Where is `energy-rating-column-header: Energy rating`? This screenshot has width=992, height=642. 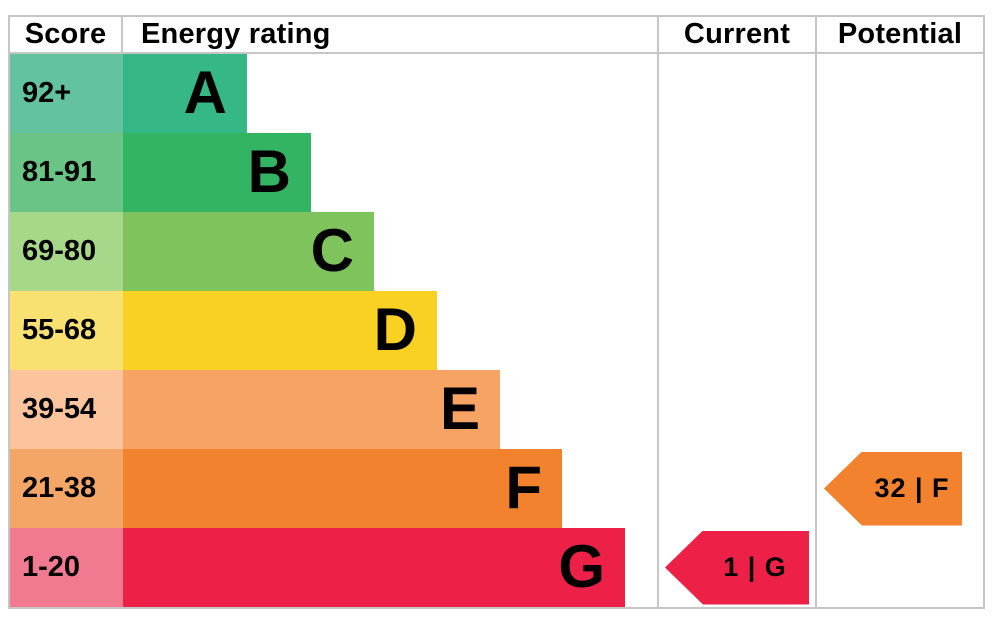
energy-rating-column-header: Energy rating is located at coordinates (390, 35).